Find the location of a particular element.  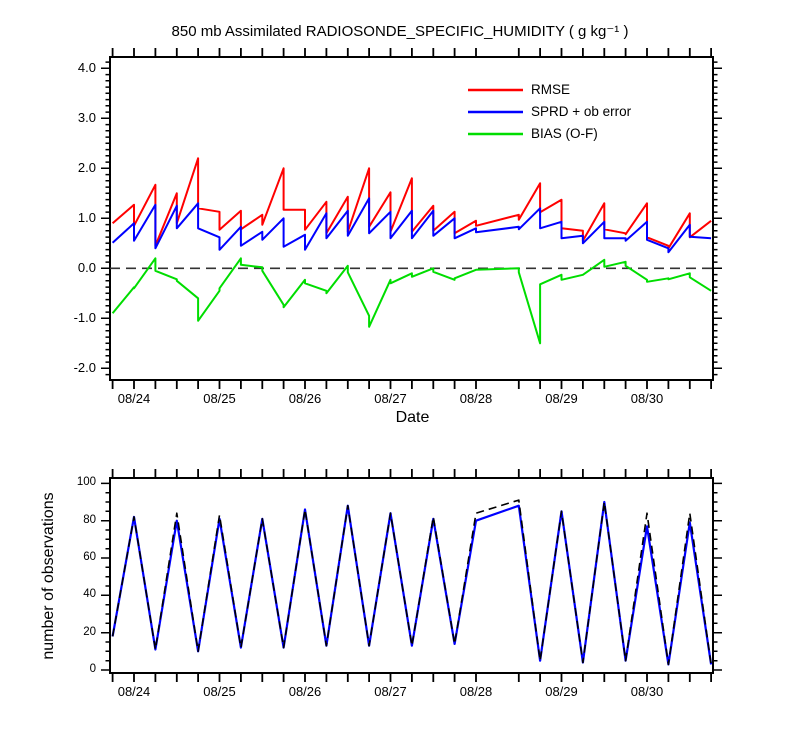

top-y-tick-label: 1.0 is located at coordinates (86, 217).